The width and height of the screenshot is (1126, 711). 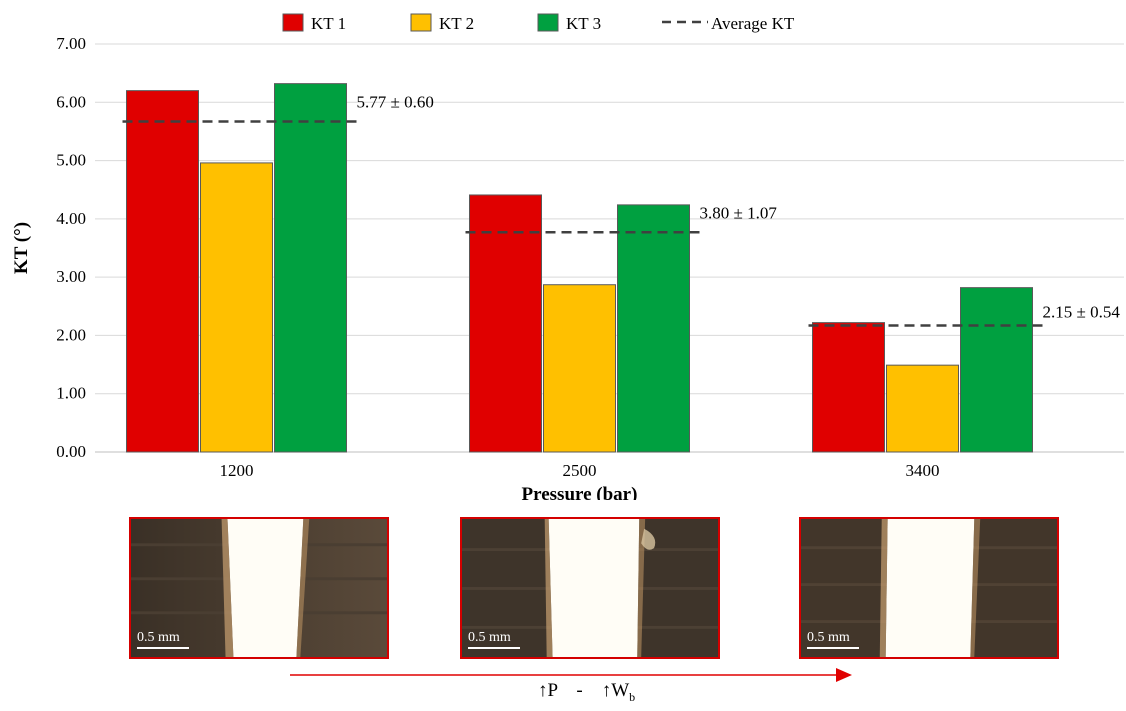 I want to click on caption-dash: -, so click(x=579, y=690).